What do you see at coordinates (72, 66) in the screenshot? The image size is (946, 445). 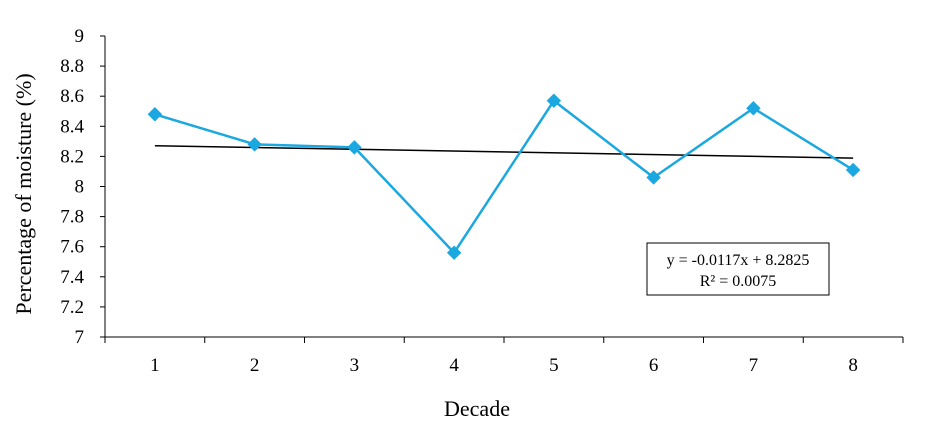 I see `y-tick-label: 8.8` at bounding box center [72, 66].